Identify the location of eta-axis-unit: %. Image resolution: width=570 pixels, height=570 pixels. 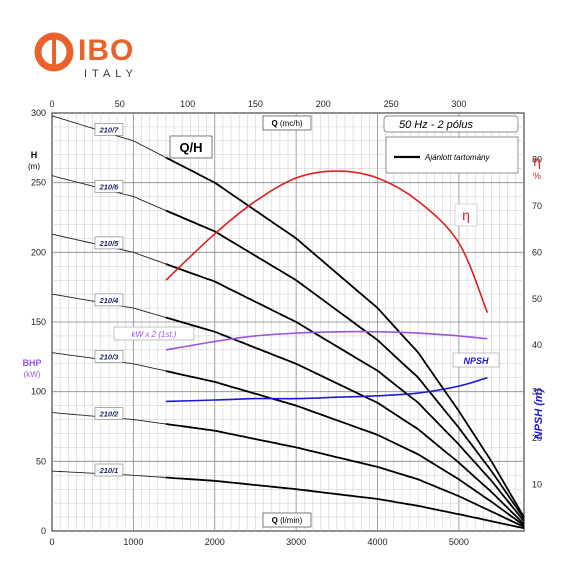
(537, 176).